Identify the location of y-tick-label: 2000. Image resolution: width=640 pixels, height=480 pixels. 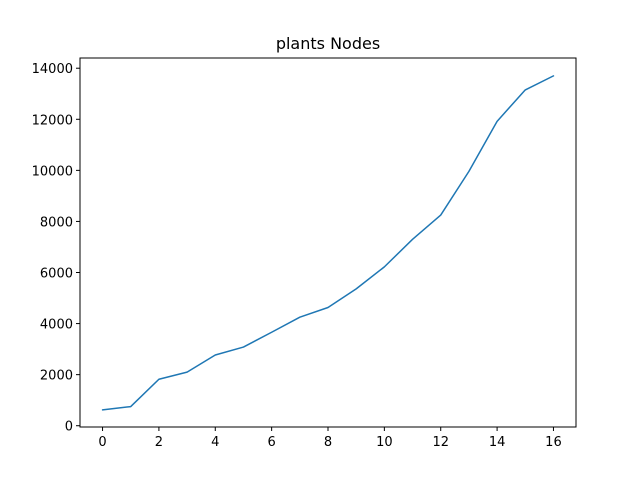
(56, 376).